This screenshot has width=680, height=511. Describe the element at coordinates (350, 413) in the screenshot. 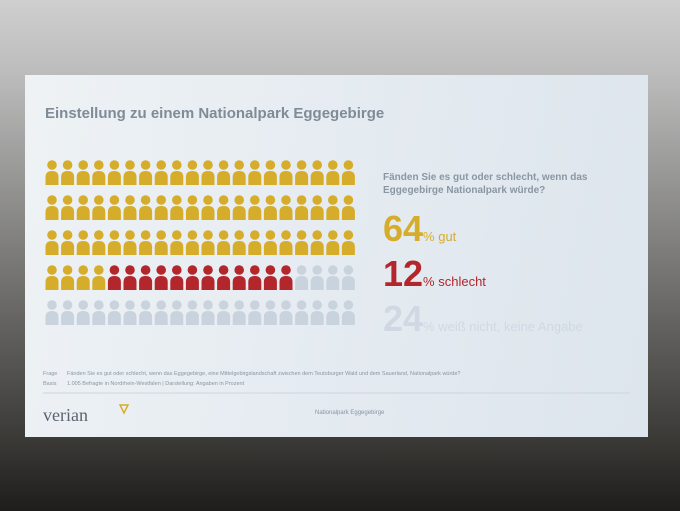

I see `footer: Nationalpark Eggegebirge` at that location.